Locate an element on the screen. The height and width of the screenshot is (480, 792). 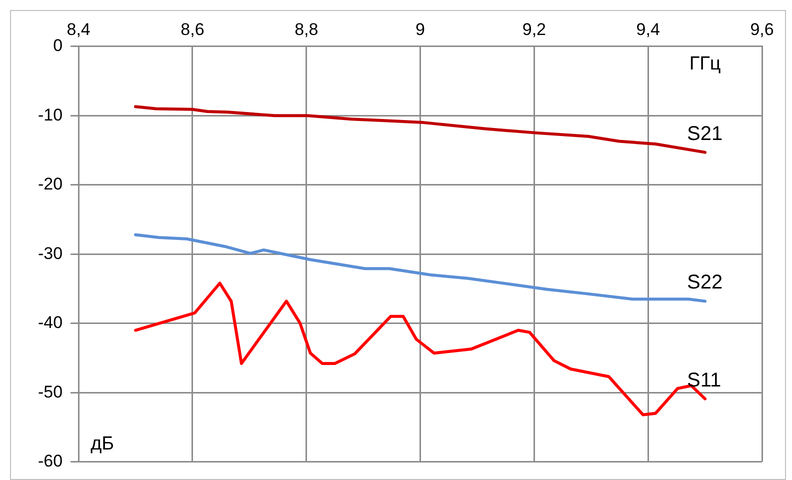
y-tick-label: -40 is located at coordinates (50, 322).